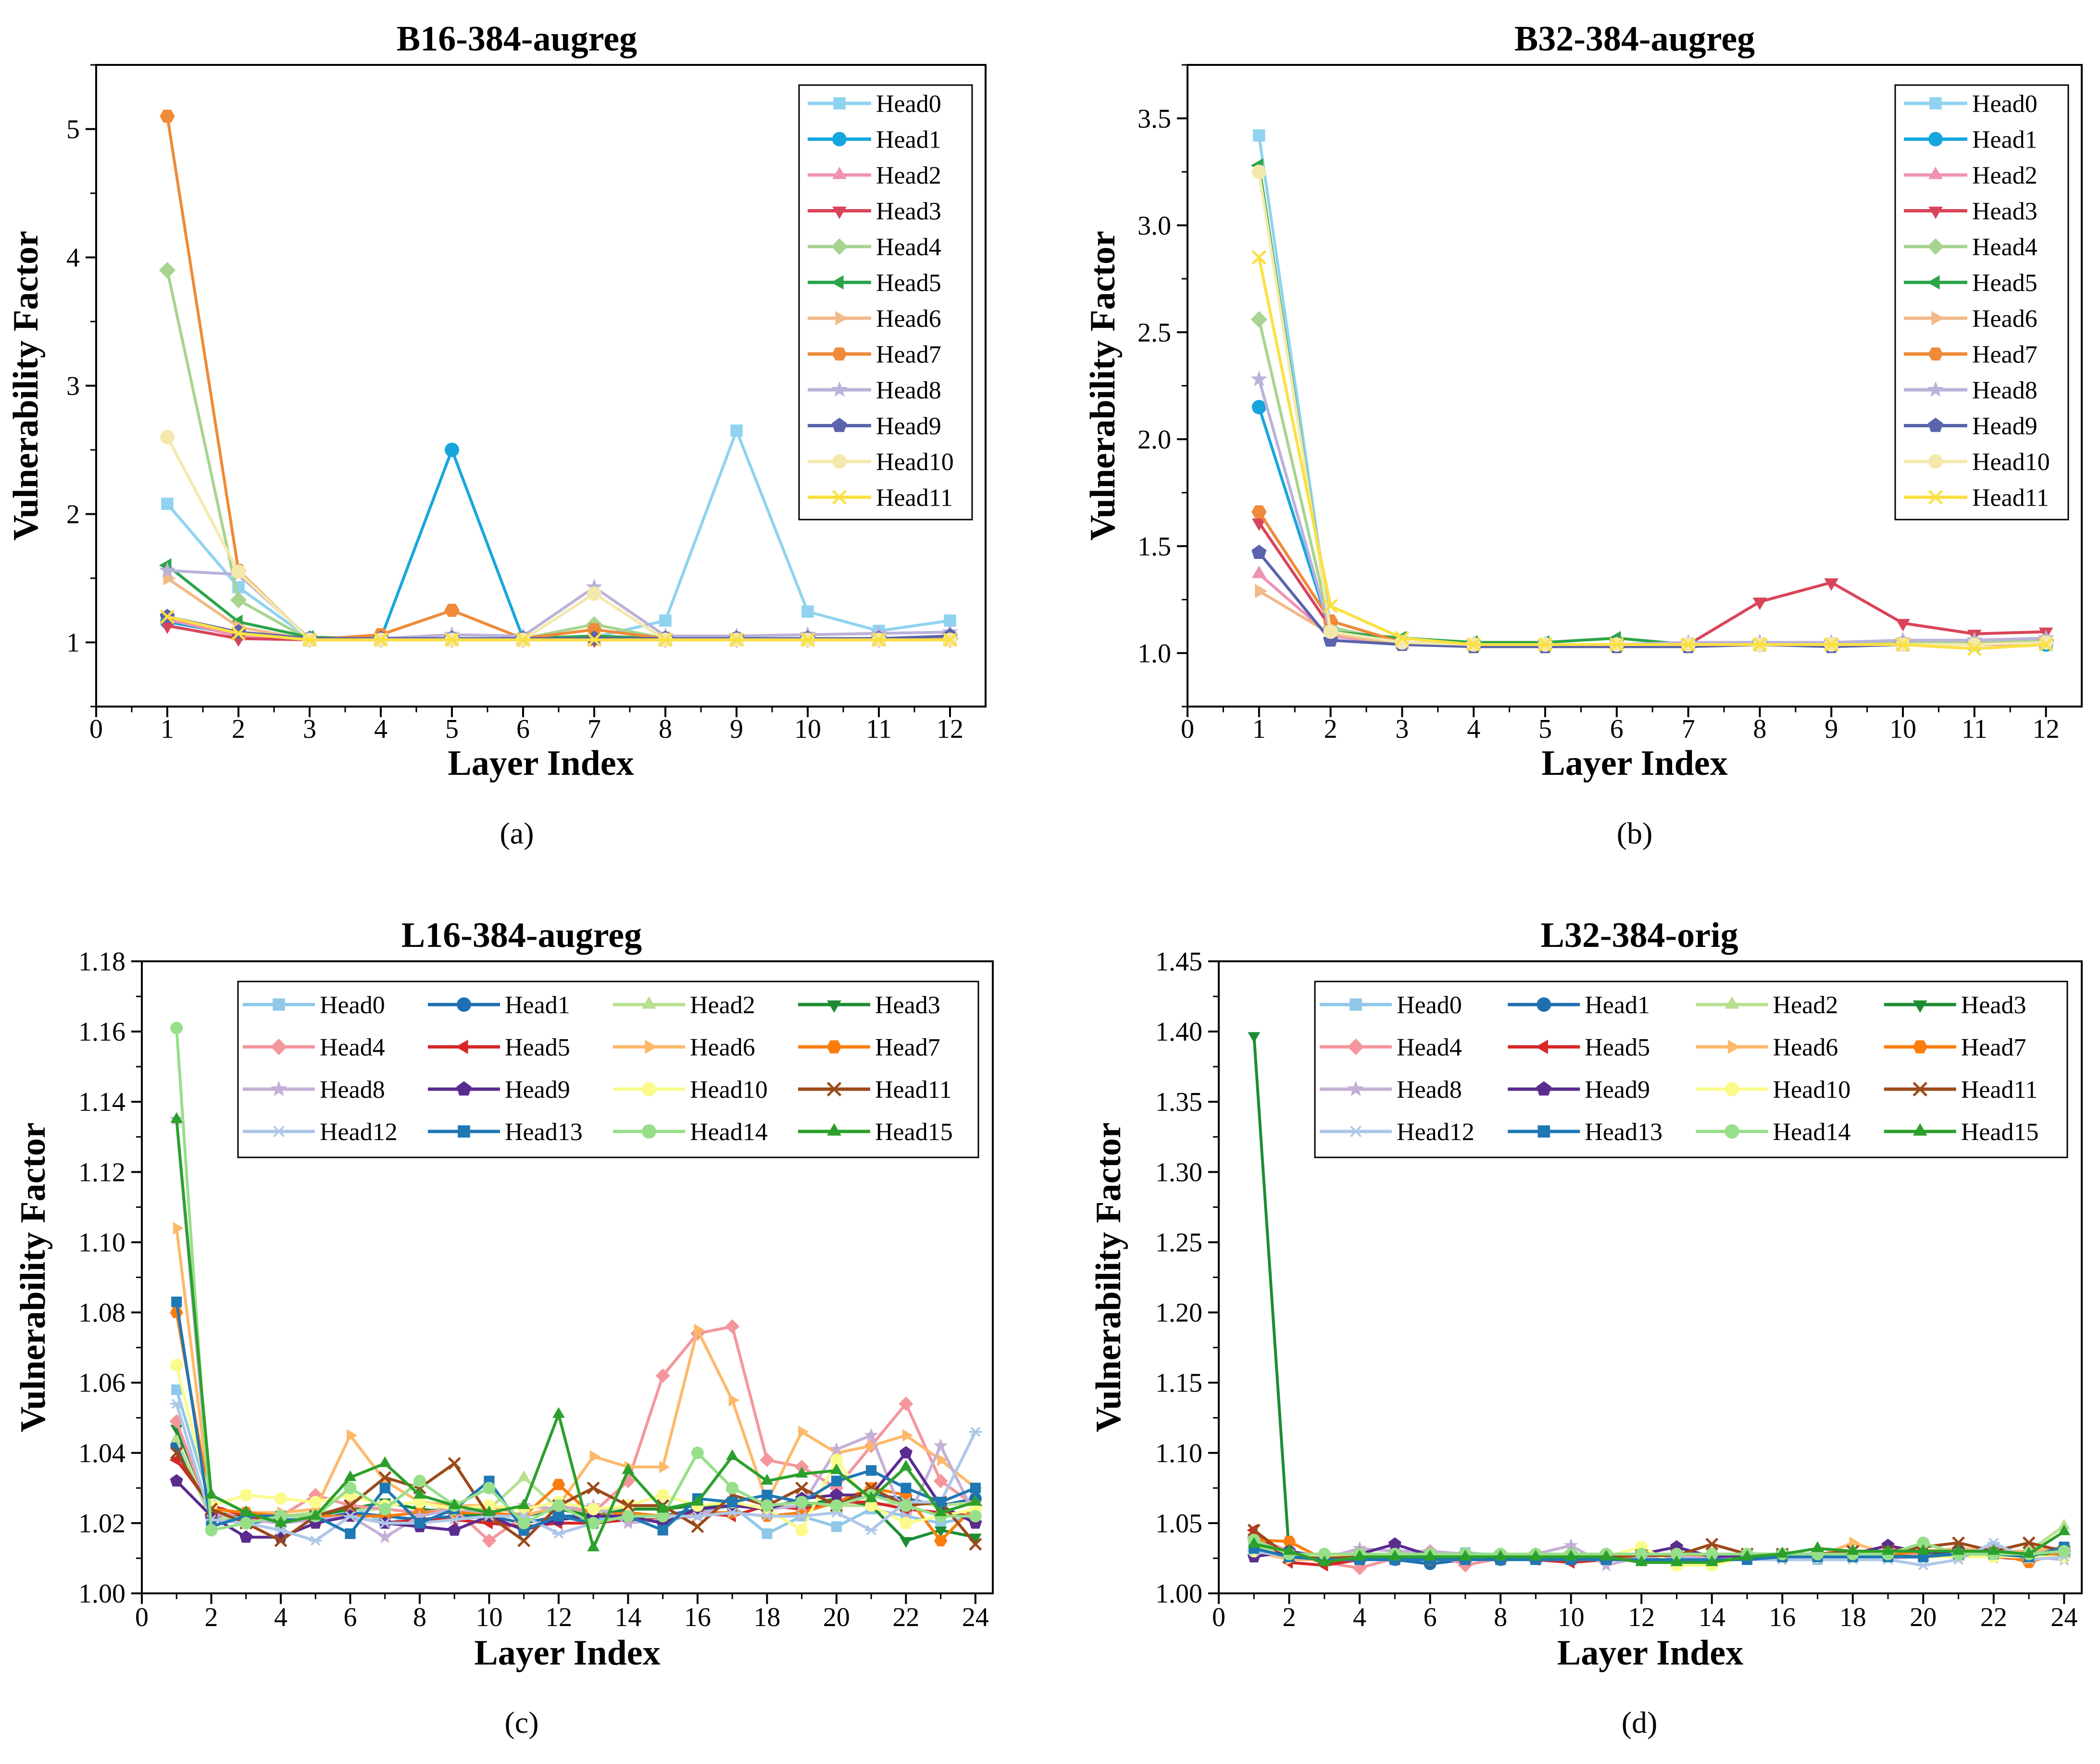 Image resolution: width=2100 pixels, height=1764 pixels. I want to click on y-tick-label: 3.0, so click(1154, 226).